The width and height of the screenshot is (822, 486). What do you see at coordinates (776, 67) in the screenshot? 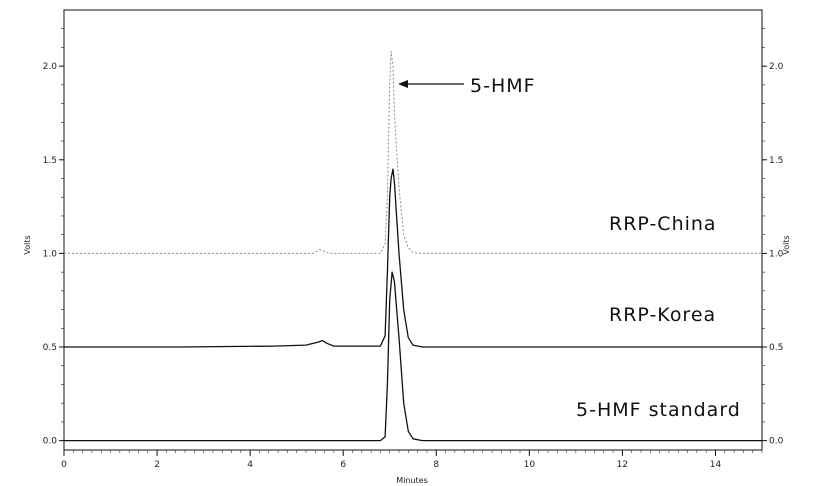
I see `y-tick-label-right: 2.0` at bounding box center [776, 67].